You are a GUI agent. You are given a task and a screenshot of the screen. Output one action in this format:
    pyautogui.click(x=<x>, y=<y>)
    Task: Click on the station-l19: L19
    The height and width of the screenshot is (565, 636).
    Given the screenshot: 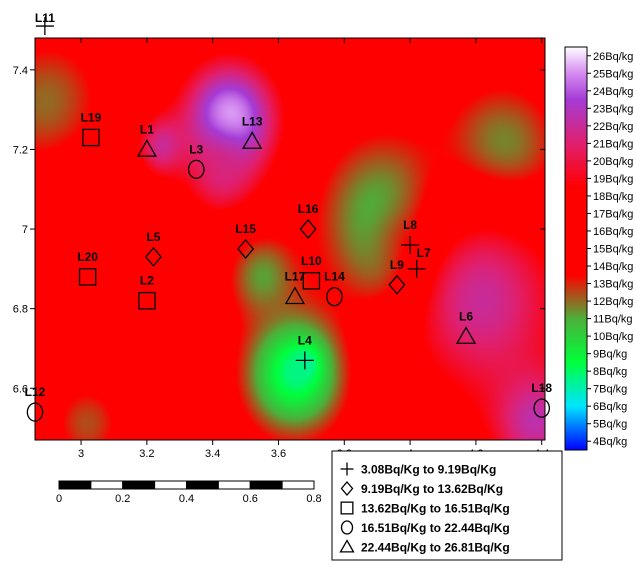 What is the action you would take?
    pyautogui.click(x=91, y=129)
    